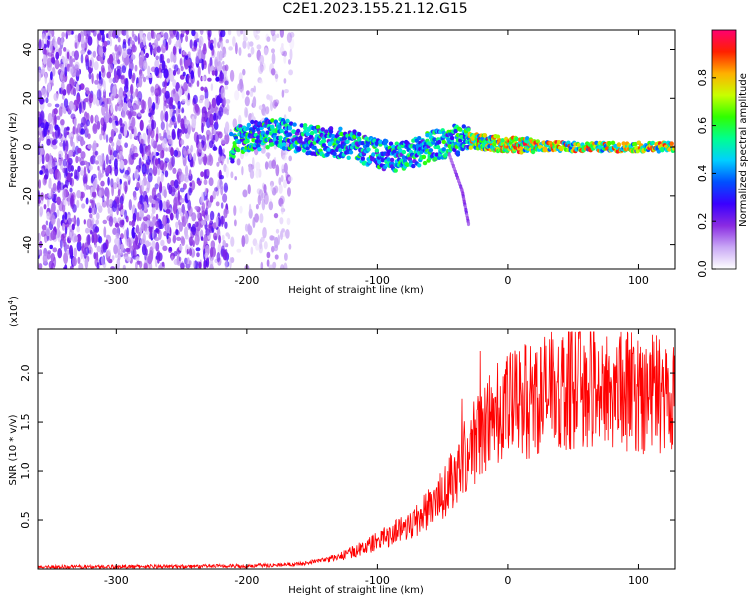 The height and width of the screenshot is (600, 750). I want to click on x-tick-label: 0, so click(507, 280).